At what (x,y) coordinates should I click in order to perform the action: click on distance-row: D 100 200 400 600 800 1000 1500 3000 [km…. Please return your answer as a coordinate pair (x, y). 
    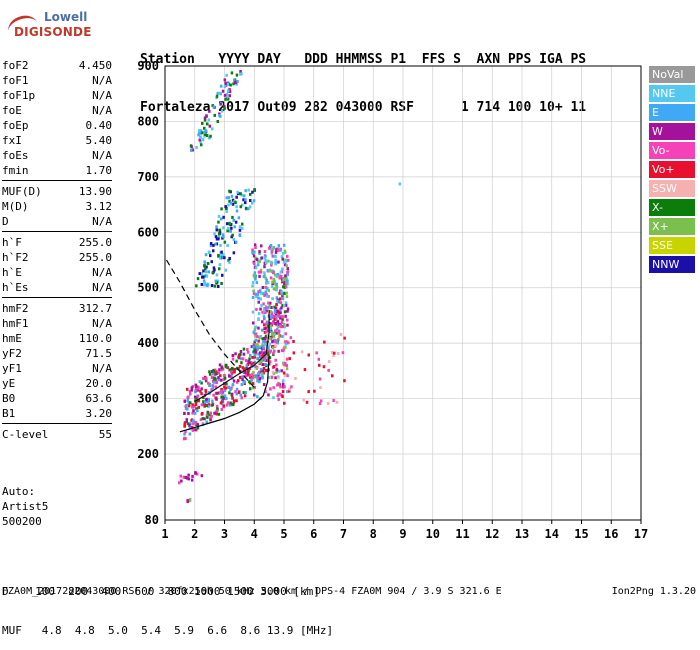
    Looking at the image, I should click on (161, 591).